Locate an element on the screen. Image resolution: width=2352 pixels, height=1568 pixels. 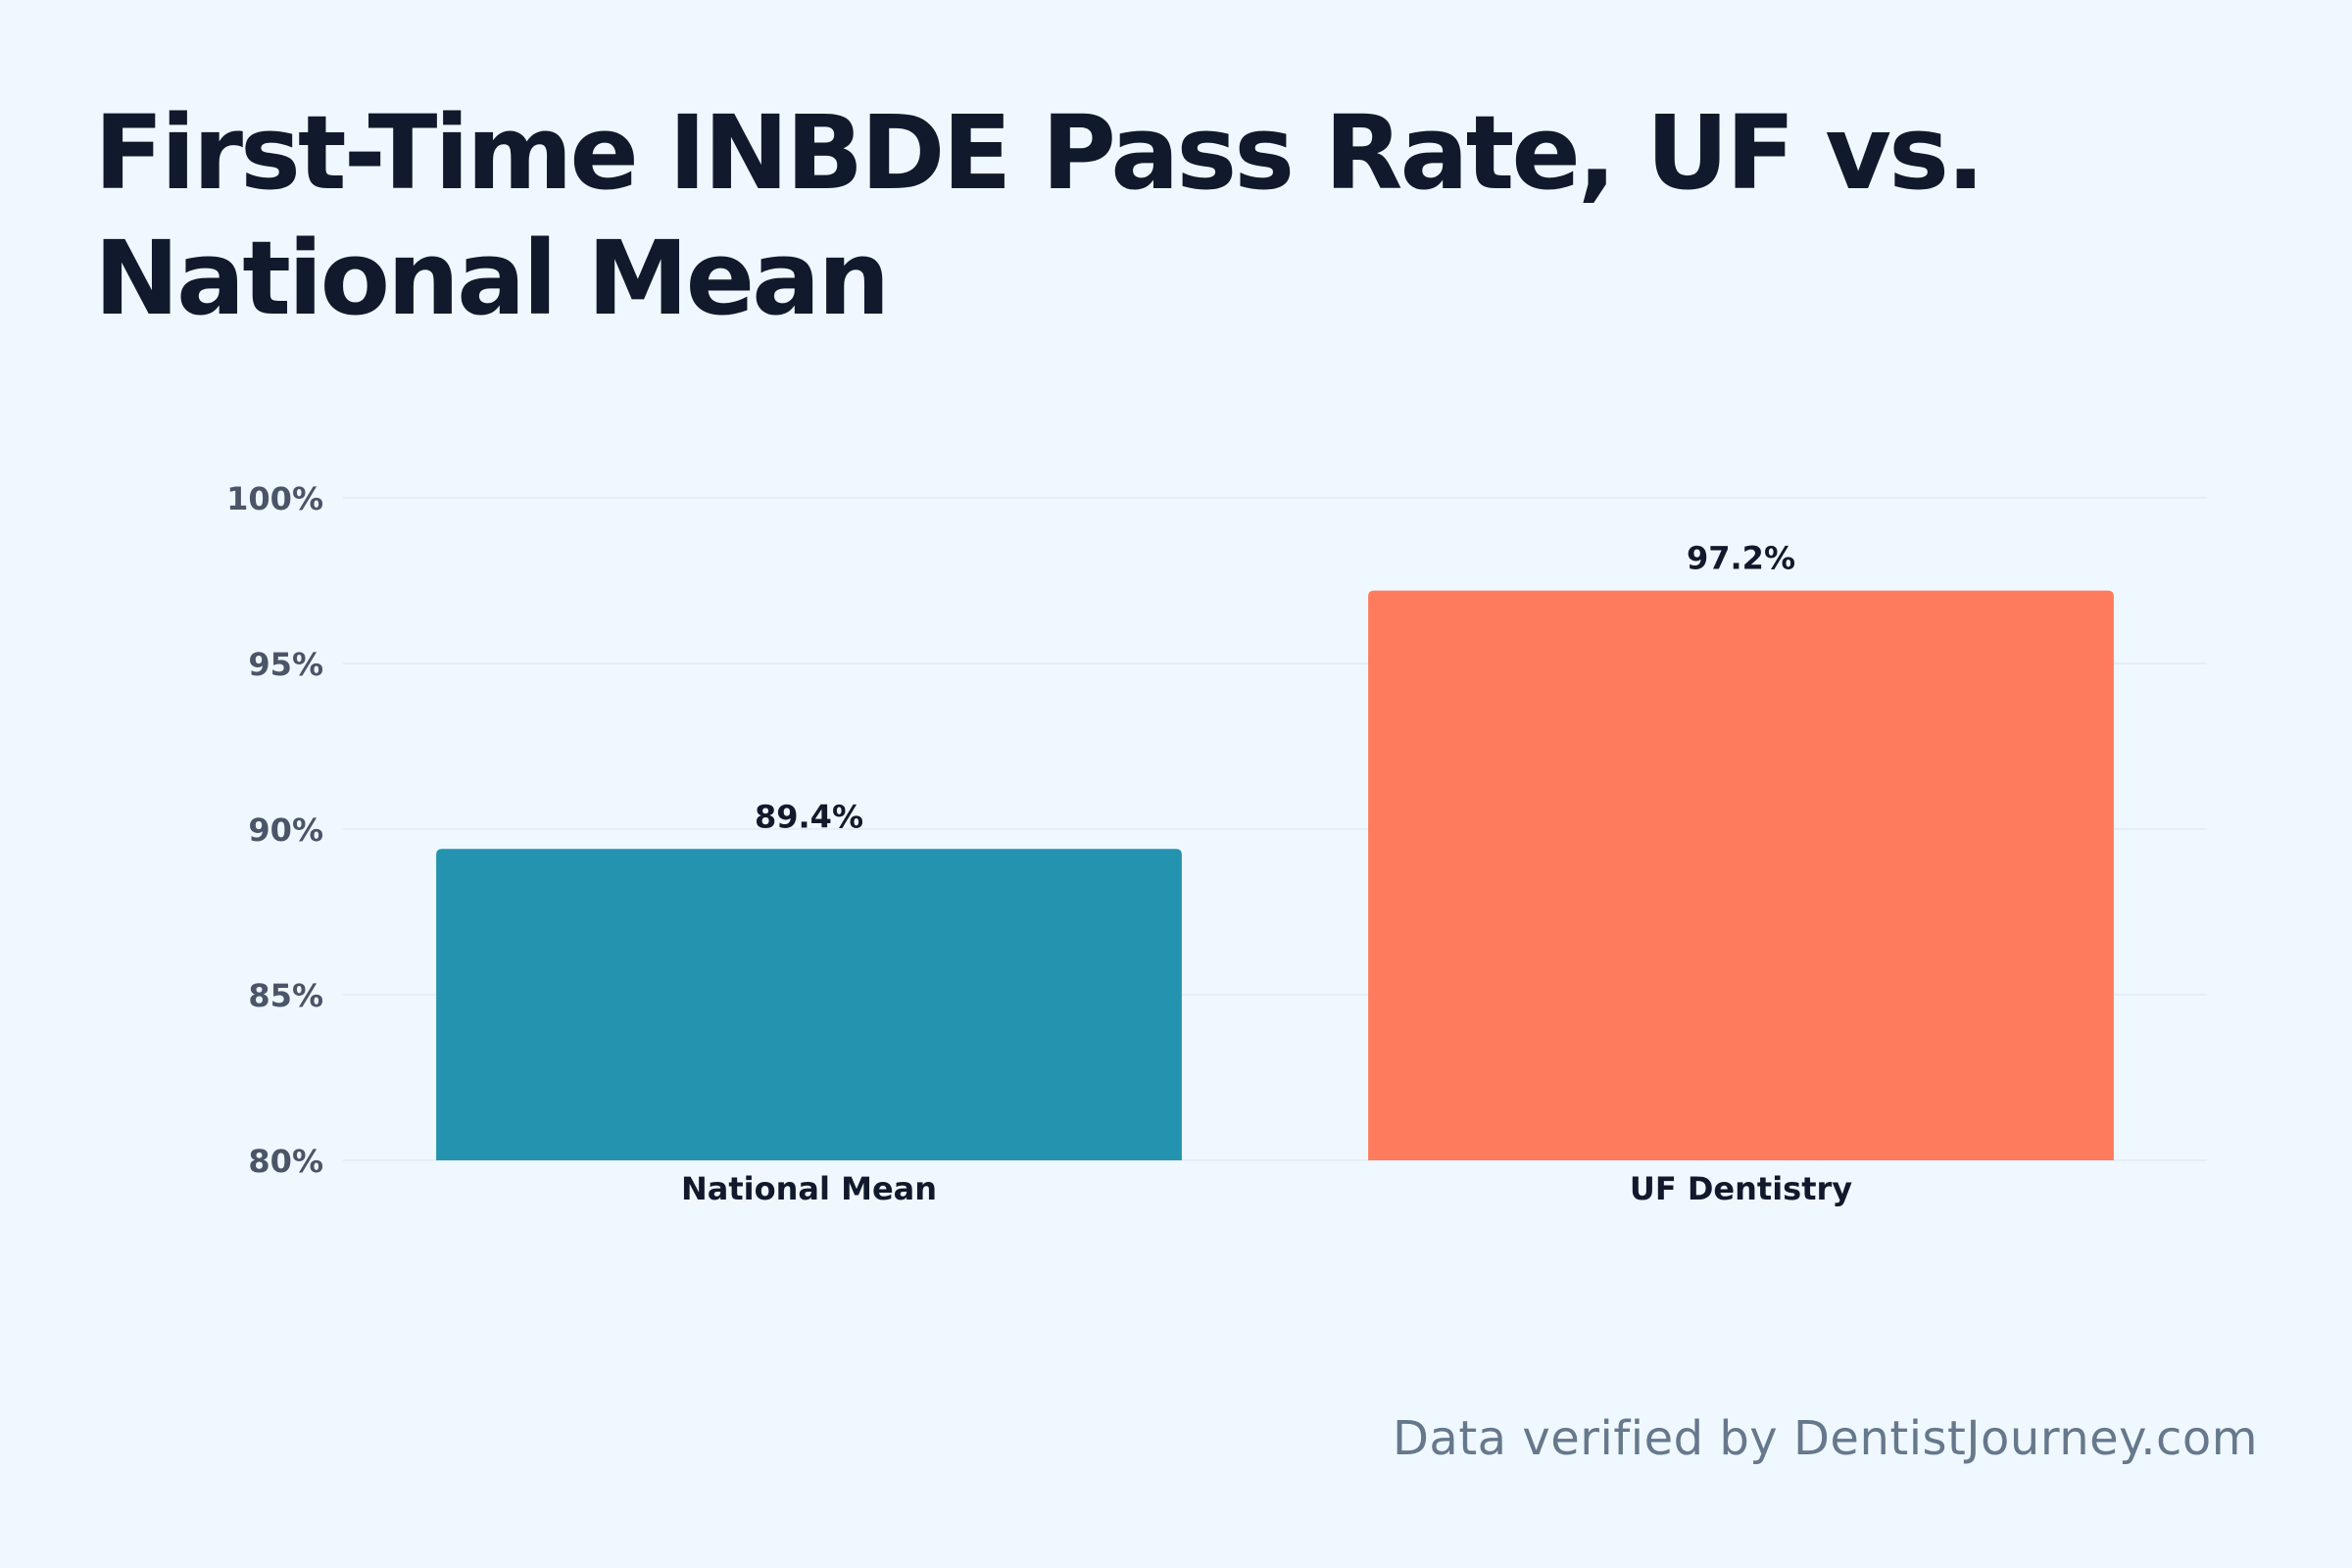
y-tick-label: 80% is located at coordinates (285, 1161).